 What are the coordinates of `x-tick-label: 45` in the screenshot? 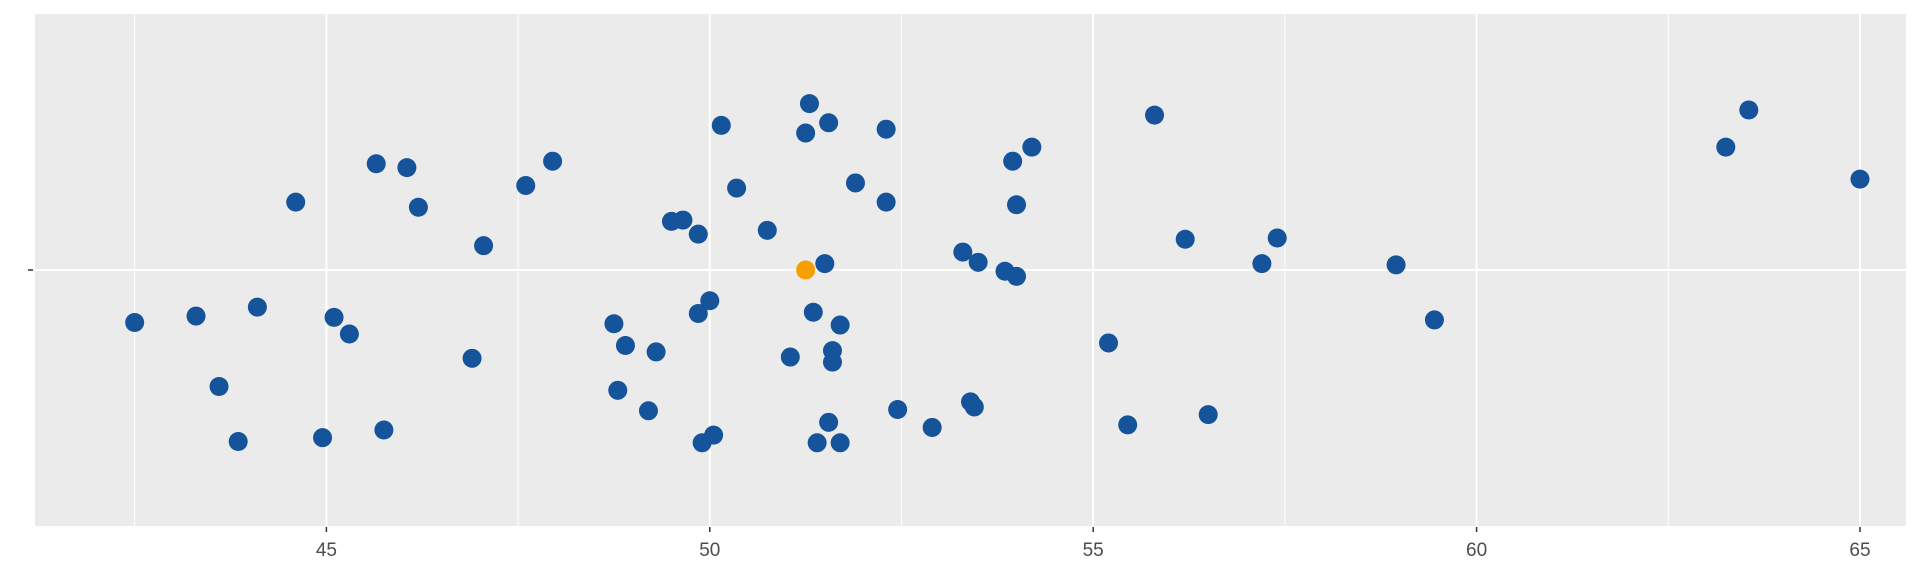 It's located at (326, 550).